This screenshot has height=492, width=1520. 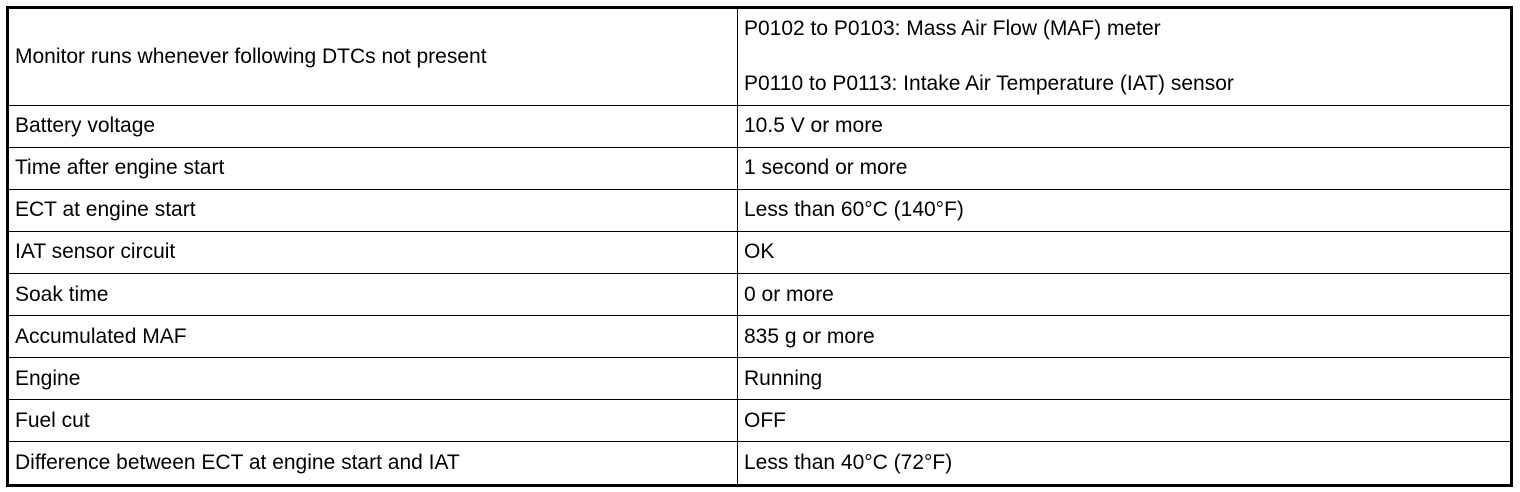 I want to click on value-cell: 835 g or more, so click(x=1123, y=337).